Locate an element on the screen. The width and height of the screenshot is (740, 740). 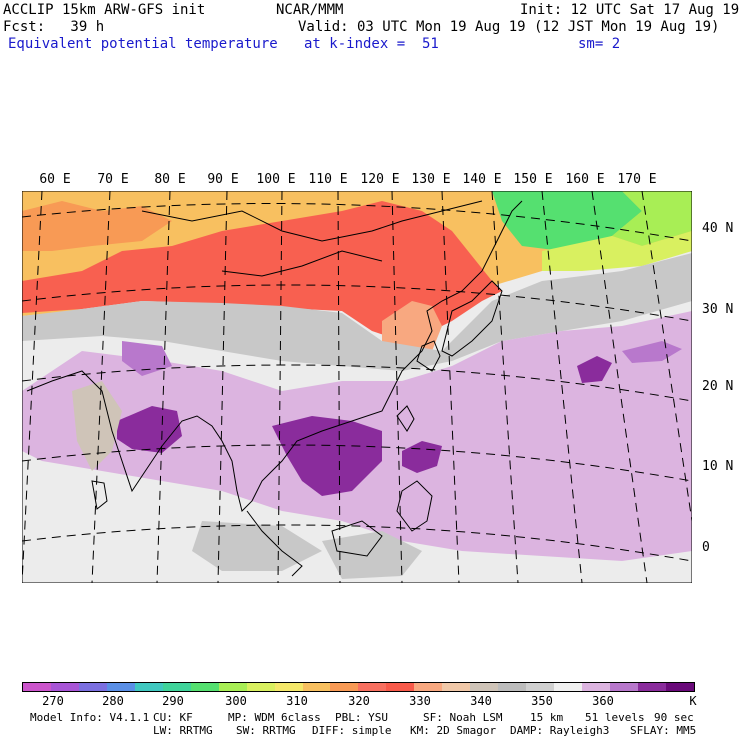
colorbar-tick-320: 320 is located at coordinates (359, 701).